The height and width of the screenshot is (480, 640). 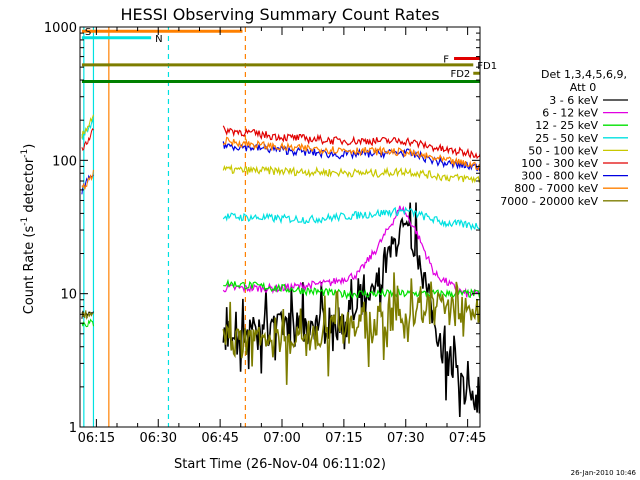 What do you see at coordinates (68, 295) in the screenshot?
I see `y-tick-label-1: 10` at bounding box center [68, 295].